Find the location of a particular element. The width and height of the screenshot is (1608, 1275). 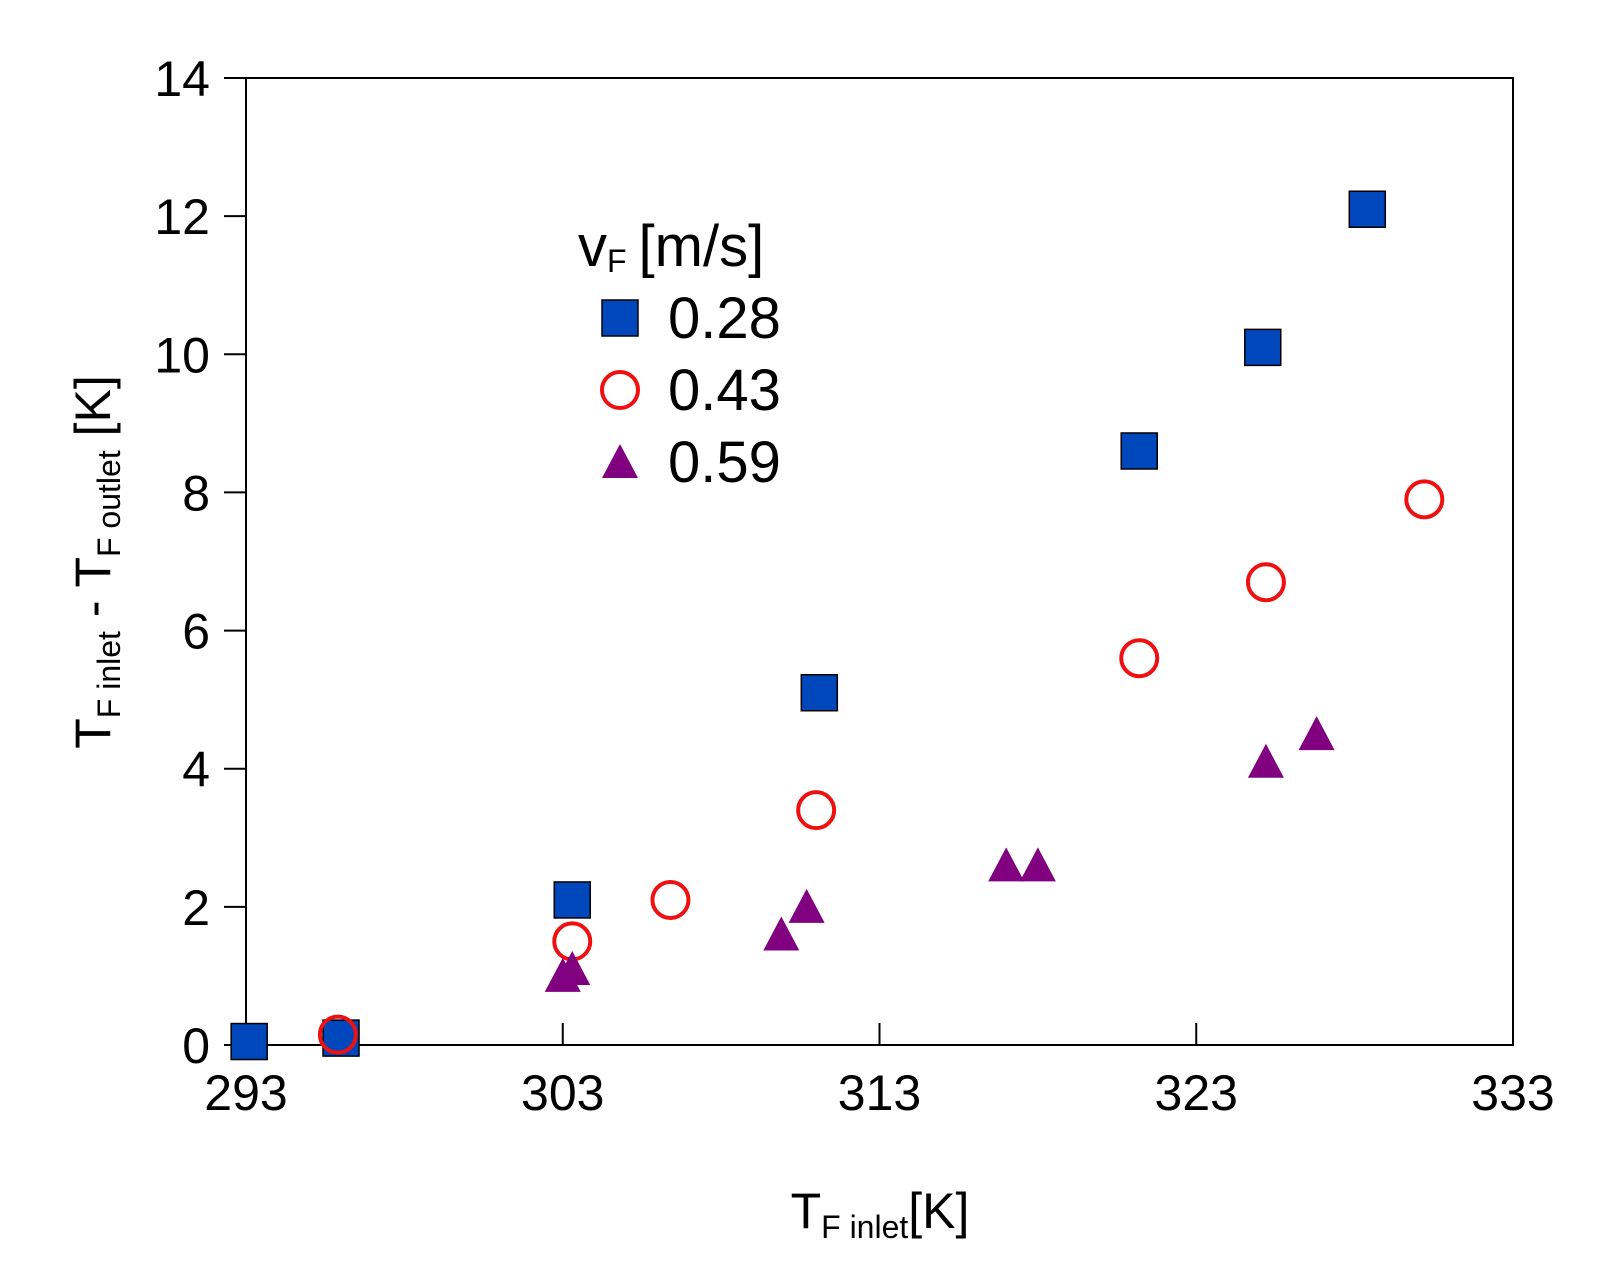

legend: vF [m/s] 0.28 0.43 0.59 is located at coordinates (679, 354).